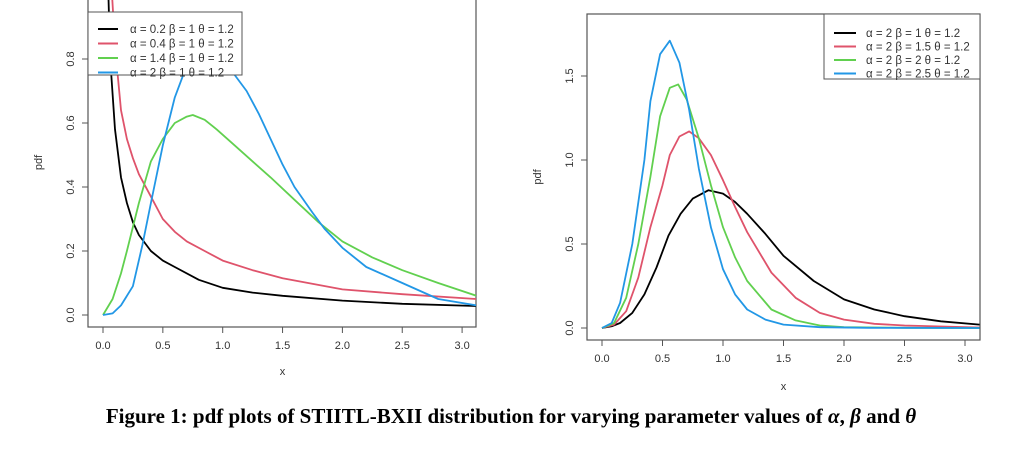 The width and height of the screenshot is (1022, 452). I want to click on caption-theta: θ, so click(911, 416).